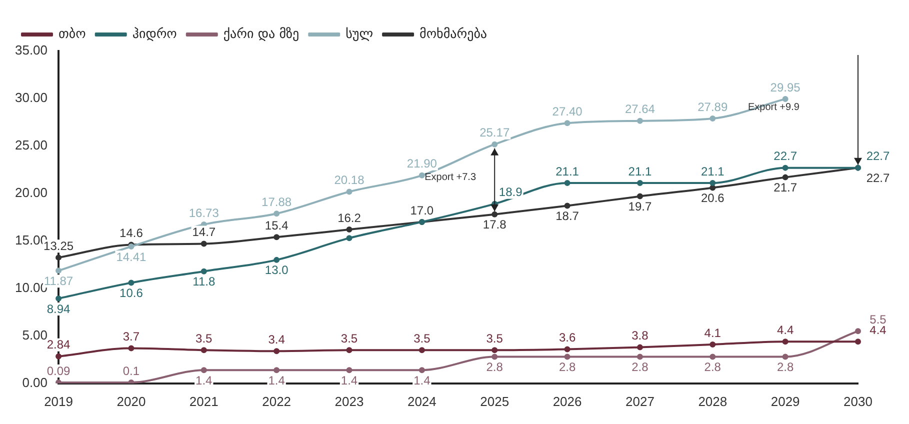  Describe the element at coordinates (154, 34) in the screenshot. I see `legend-label: ჰიდრო` at that location.